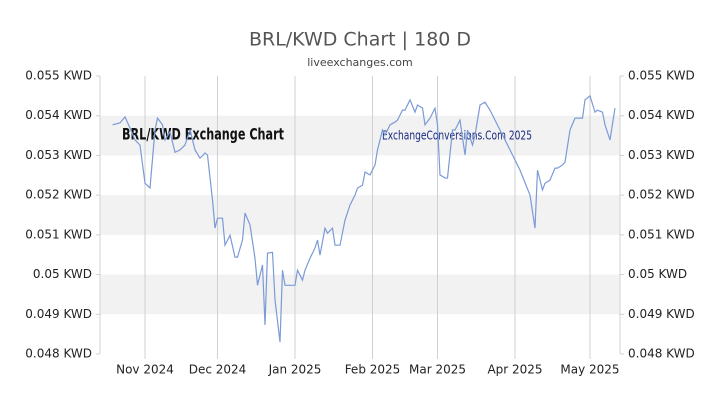 The height and width of the screenshot is (405, 720). I want to click on annotation: ExchangeConversions.Com 2025, so click(457, 136).